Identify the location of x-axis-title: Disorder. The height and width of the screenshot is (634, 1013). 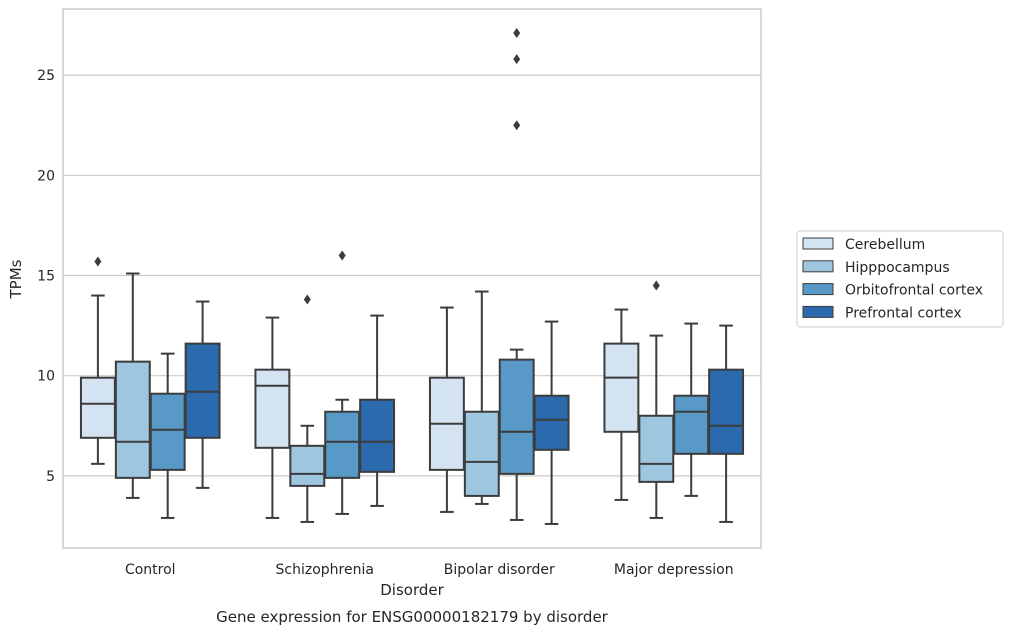
(412, 590).